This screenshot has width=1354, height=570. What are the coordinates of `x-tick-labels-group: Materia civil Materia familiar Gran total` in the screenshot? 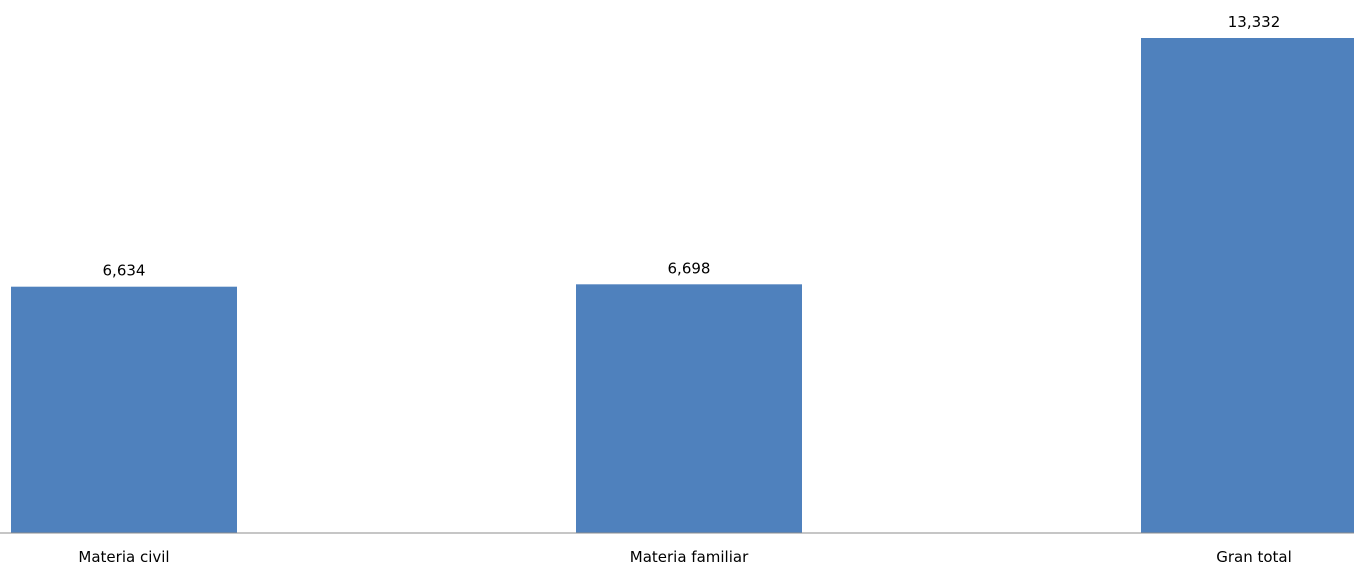 It's located at (684, 557).